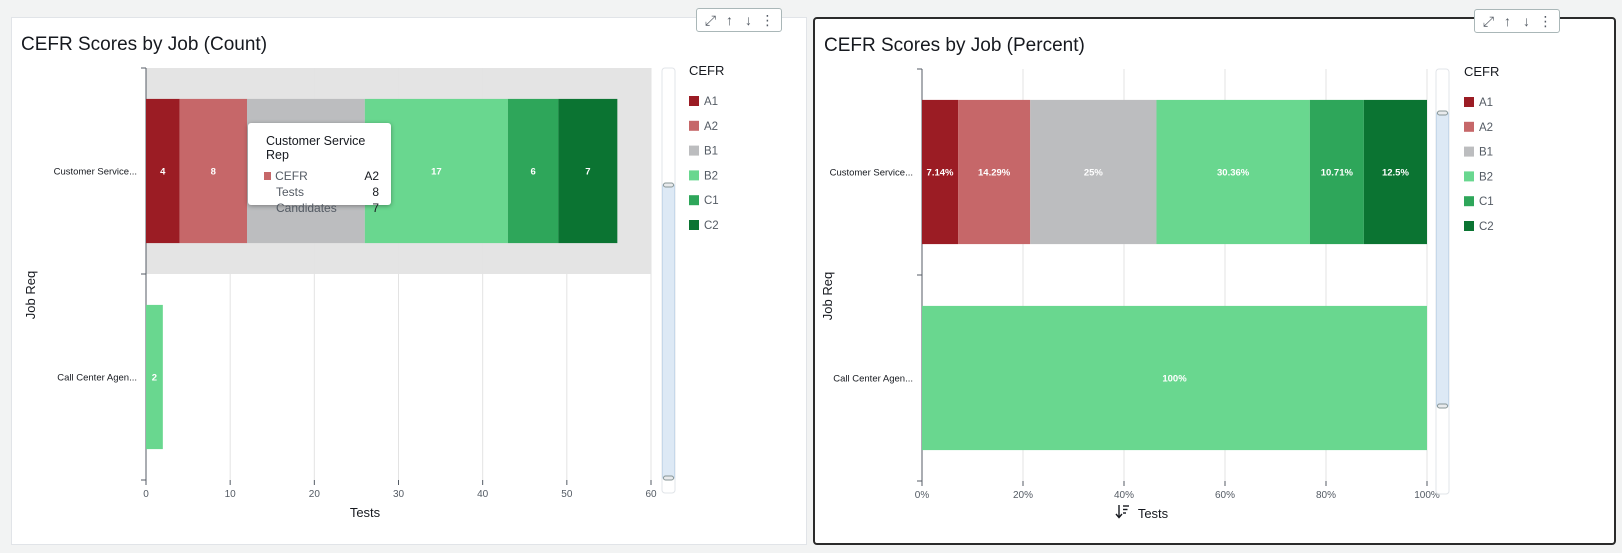 The width and height of the screenshot is (1622, 553). I want to click on tooltip-row-cefr: CEFR A2, so click(321, 176).